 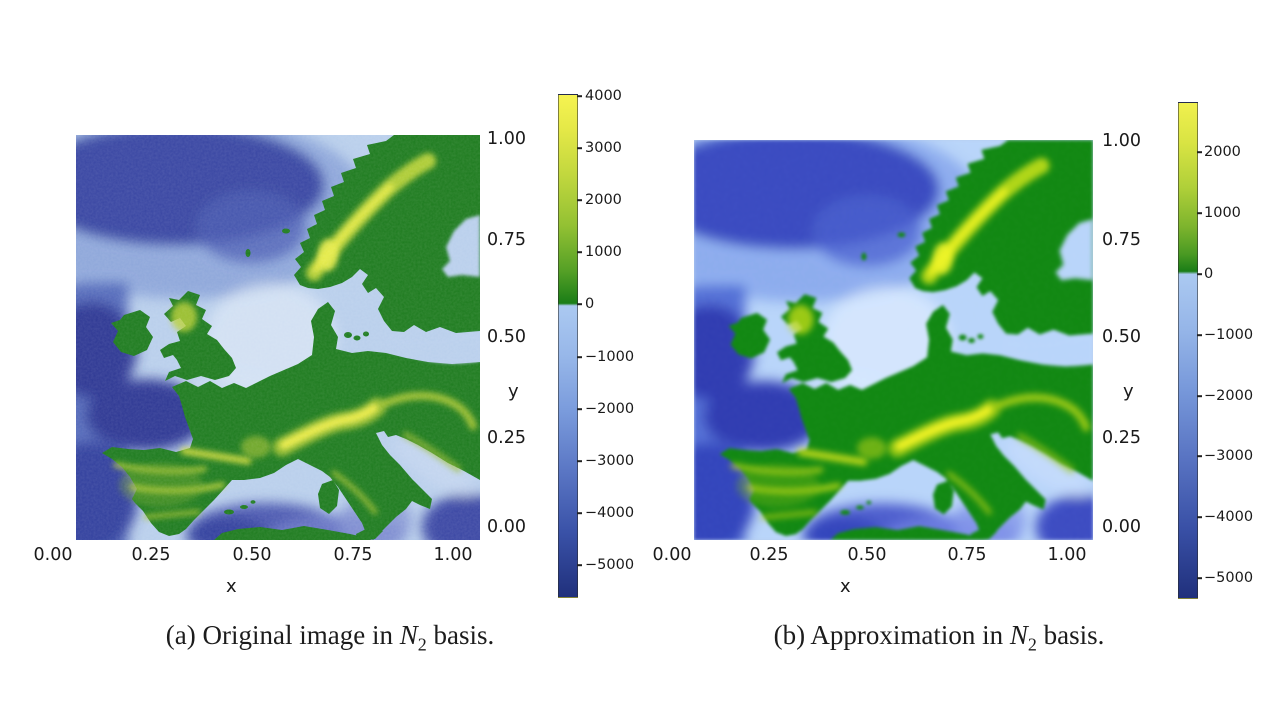 What do you see at coordinates (568, 346) in the screenshot?
I see `colorbar-a` at bounding box center [568, 346].